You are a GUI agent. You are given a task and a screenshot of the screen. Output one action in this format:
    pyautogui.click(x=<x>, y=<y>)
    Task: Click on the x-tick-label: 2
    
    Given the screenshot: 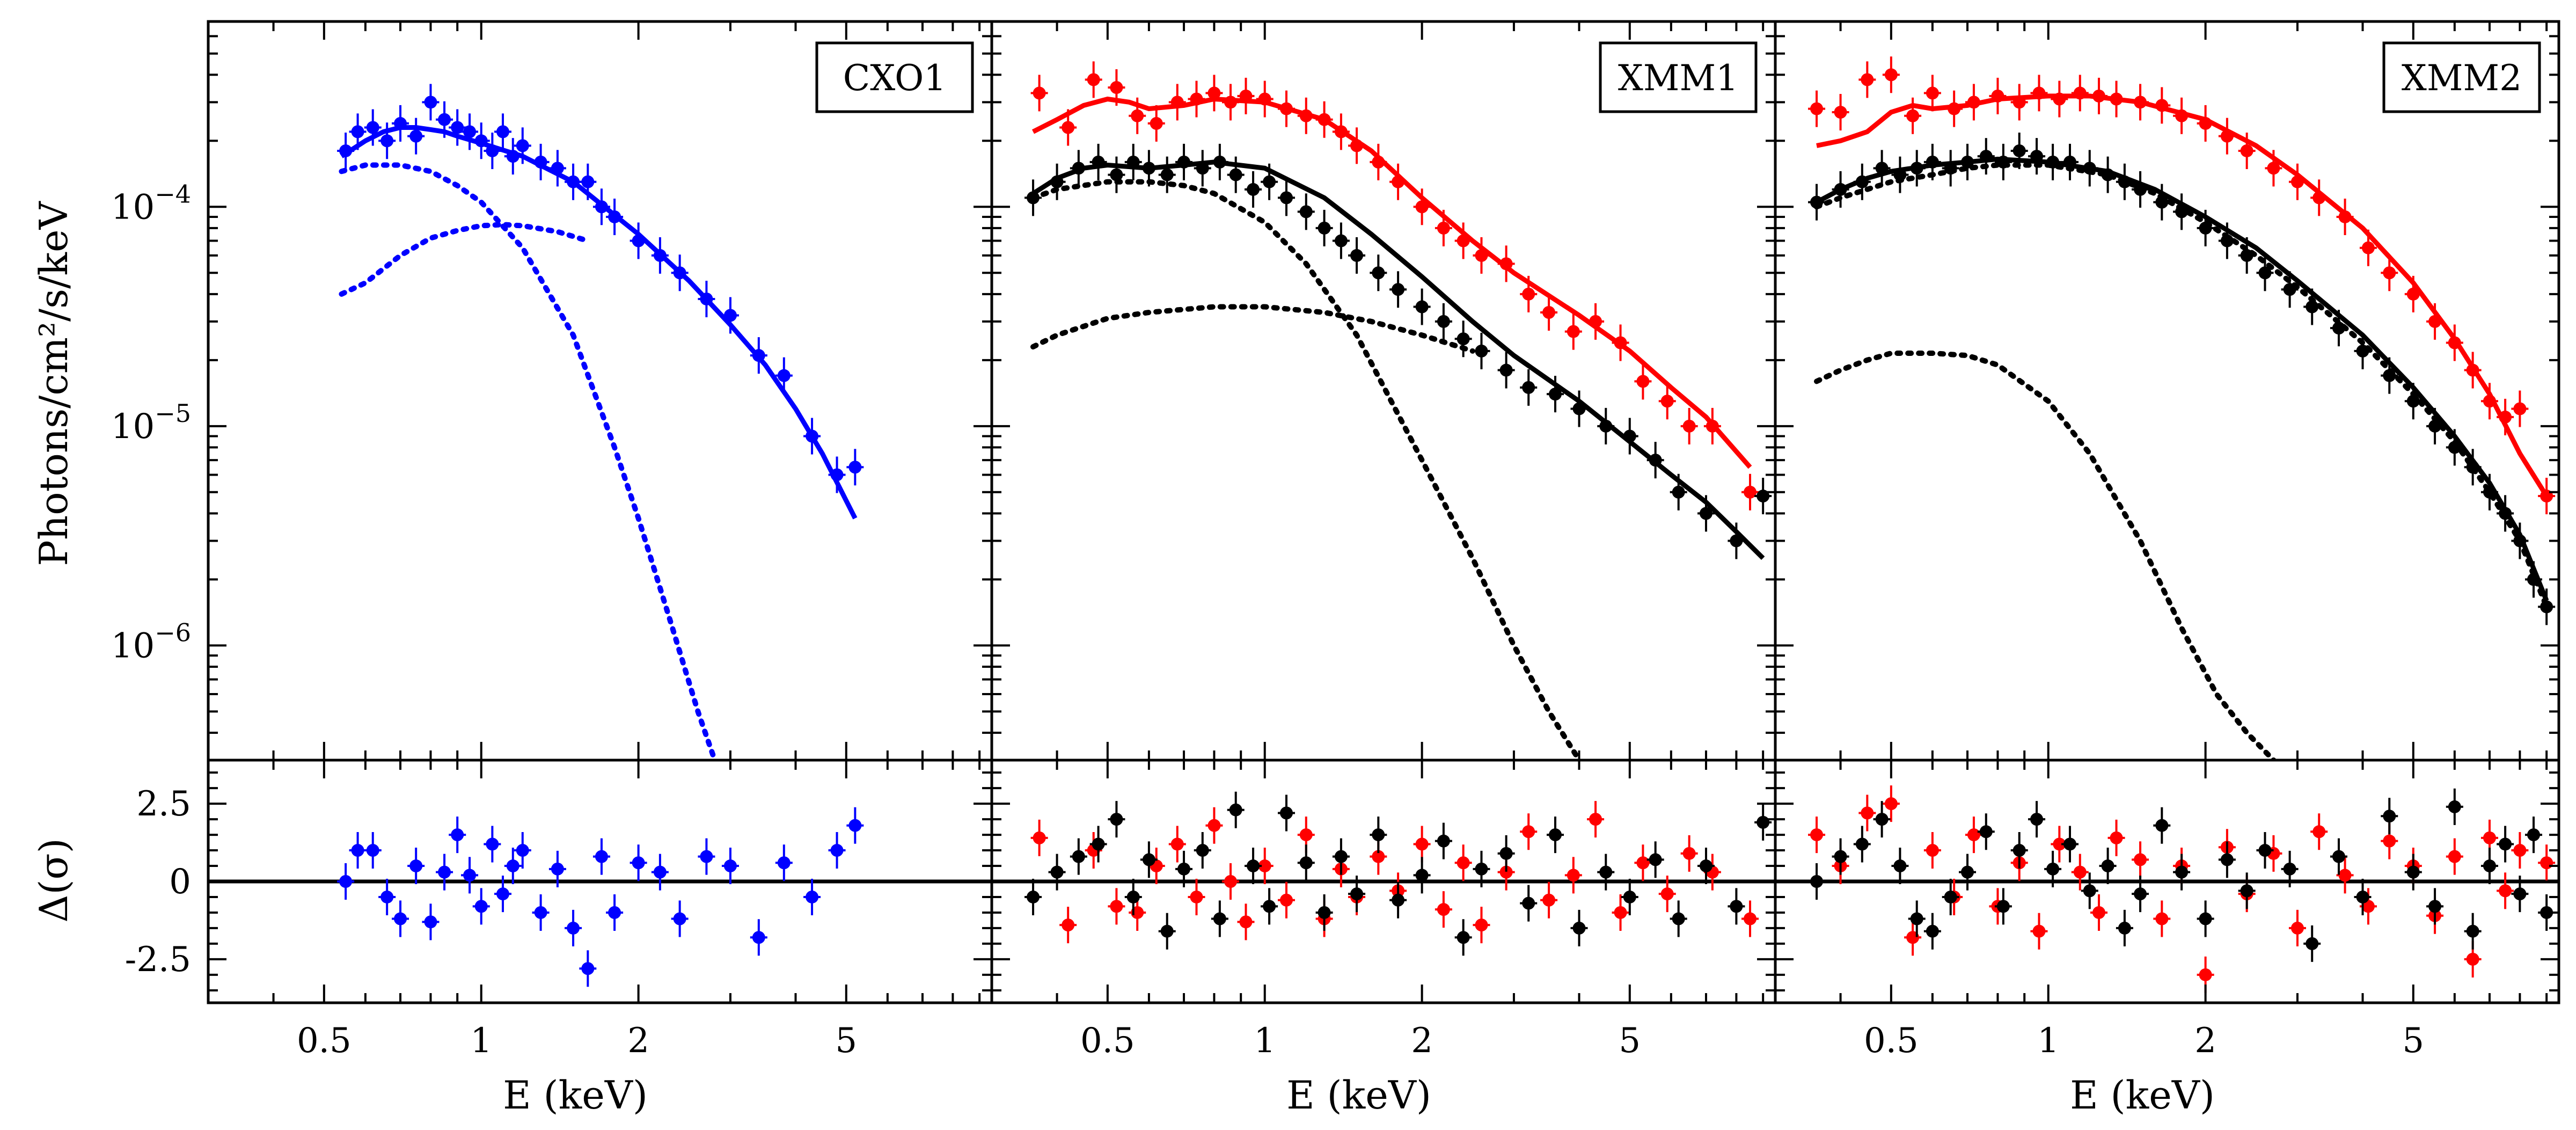 What is the action you would take?
    pyautogui.click(x=1422, y=1041)
    